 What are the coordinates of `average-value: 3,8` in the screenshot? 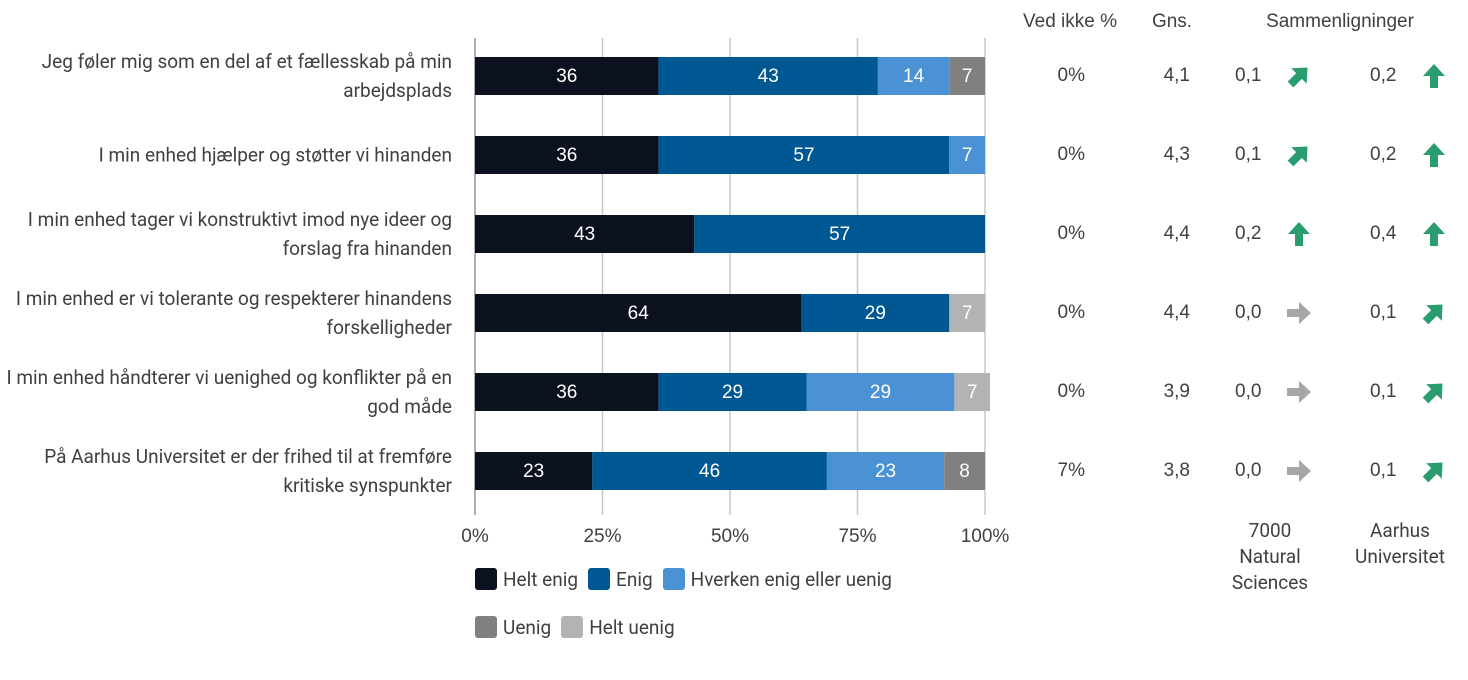 It's located at (1177, 470).